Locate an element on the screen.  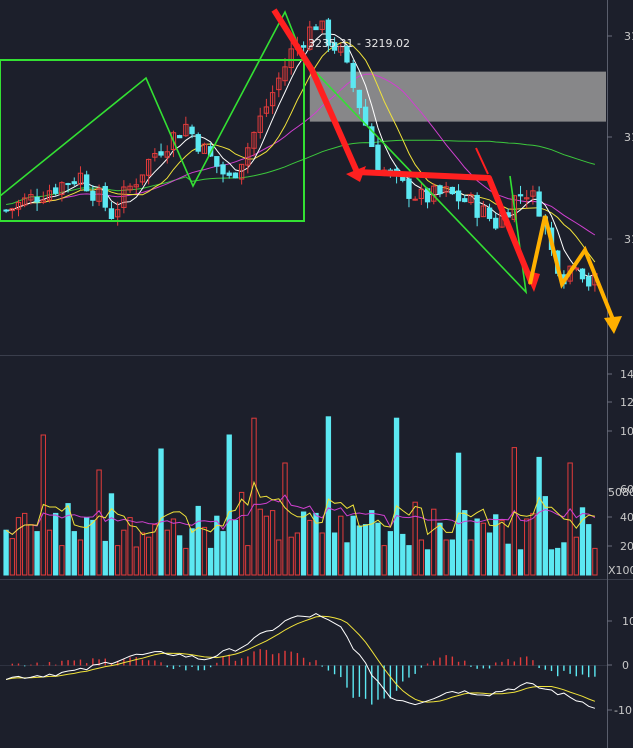
macd-tick-label: 0 is located at coordinates (625, 665).